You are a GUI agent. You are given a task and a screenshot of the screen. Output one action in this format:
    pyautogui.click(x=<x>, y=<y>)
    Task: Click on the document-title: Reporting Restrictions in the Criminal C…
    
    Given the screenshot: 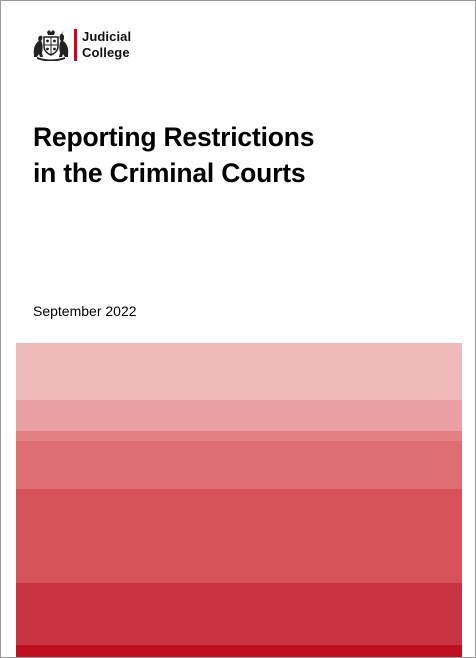 What is the action you would take?
    pyautogui.click(x=173, y=155)
    